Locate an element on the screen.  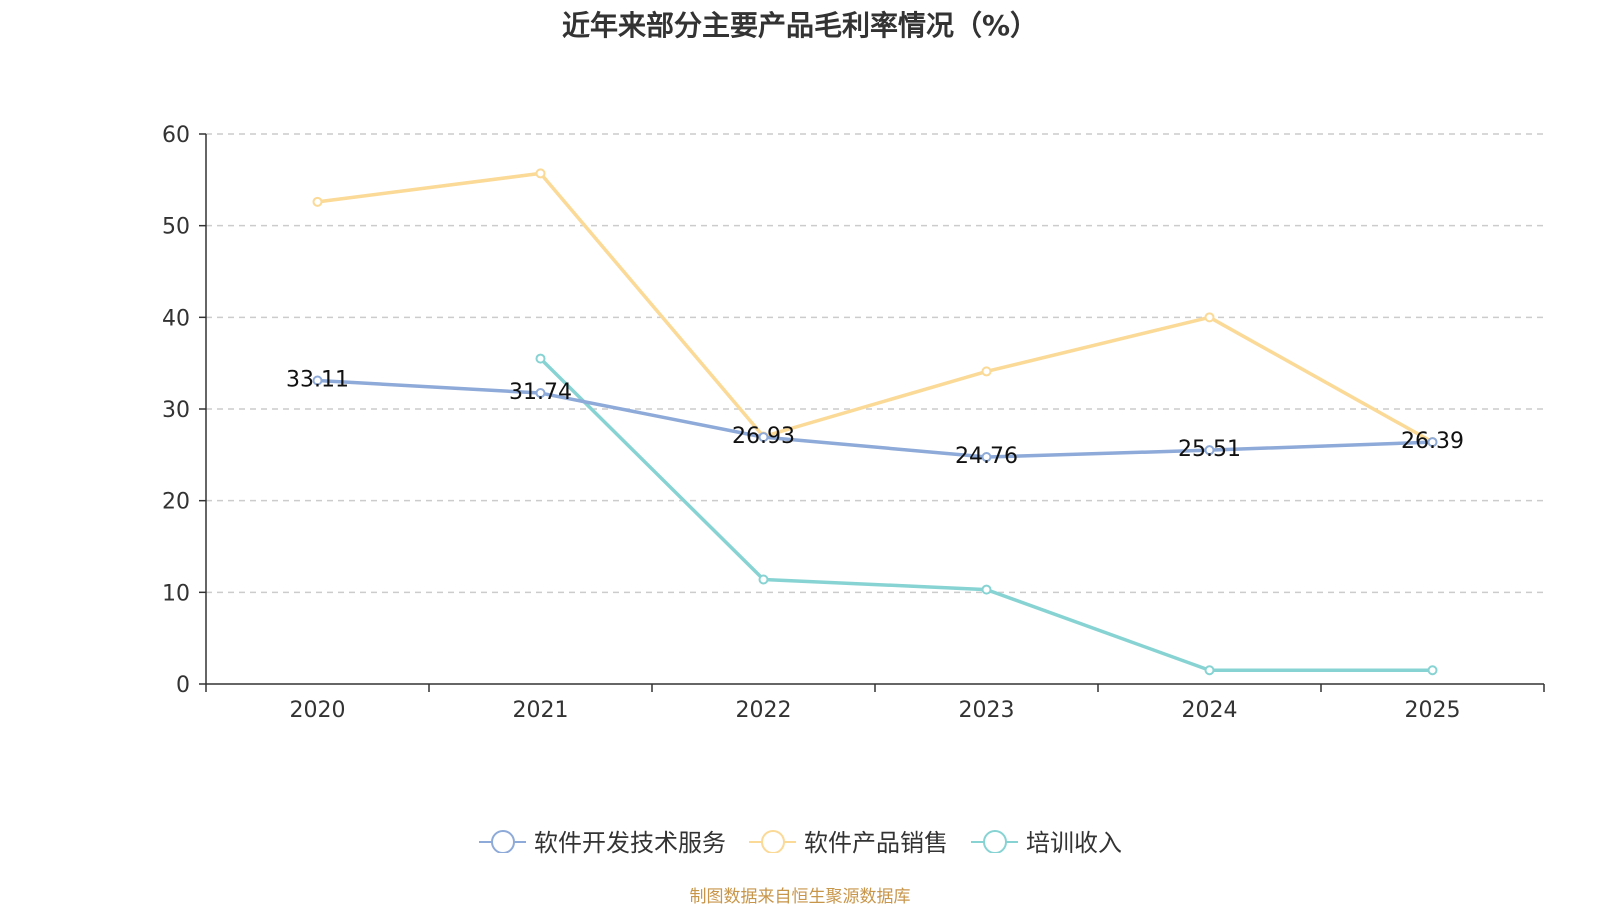
data-label: 33.11 is located at coordinates (317, 379).